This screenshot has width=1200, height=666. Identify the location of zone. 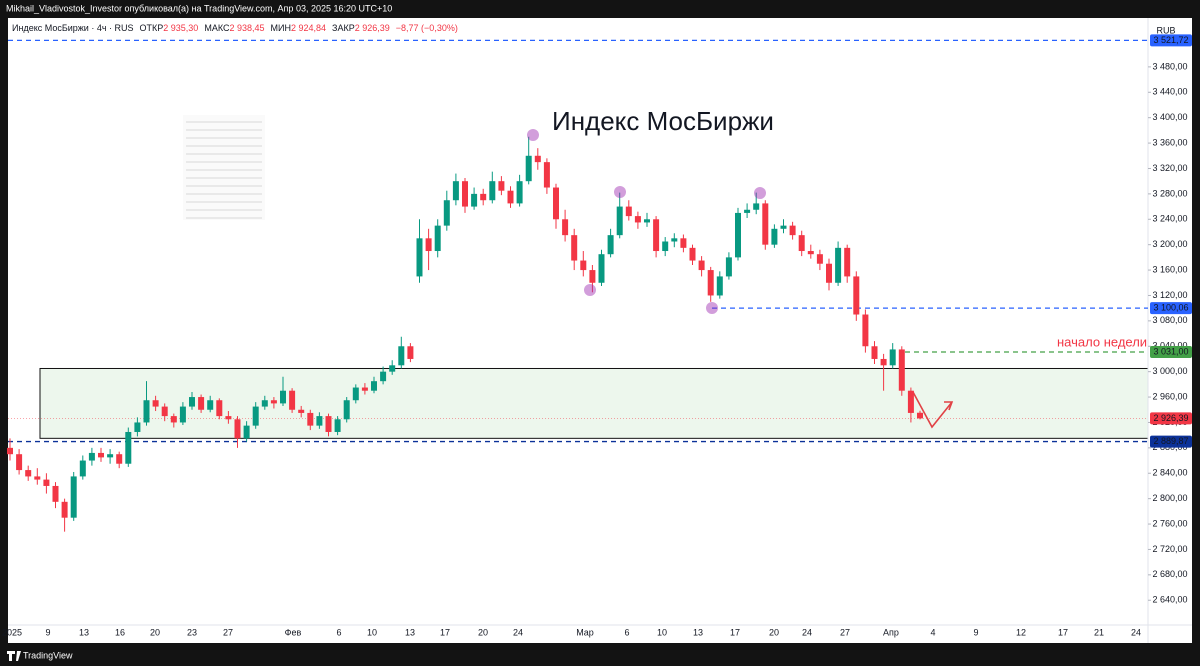
(594, 403).